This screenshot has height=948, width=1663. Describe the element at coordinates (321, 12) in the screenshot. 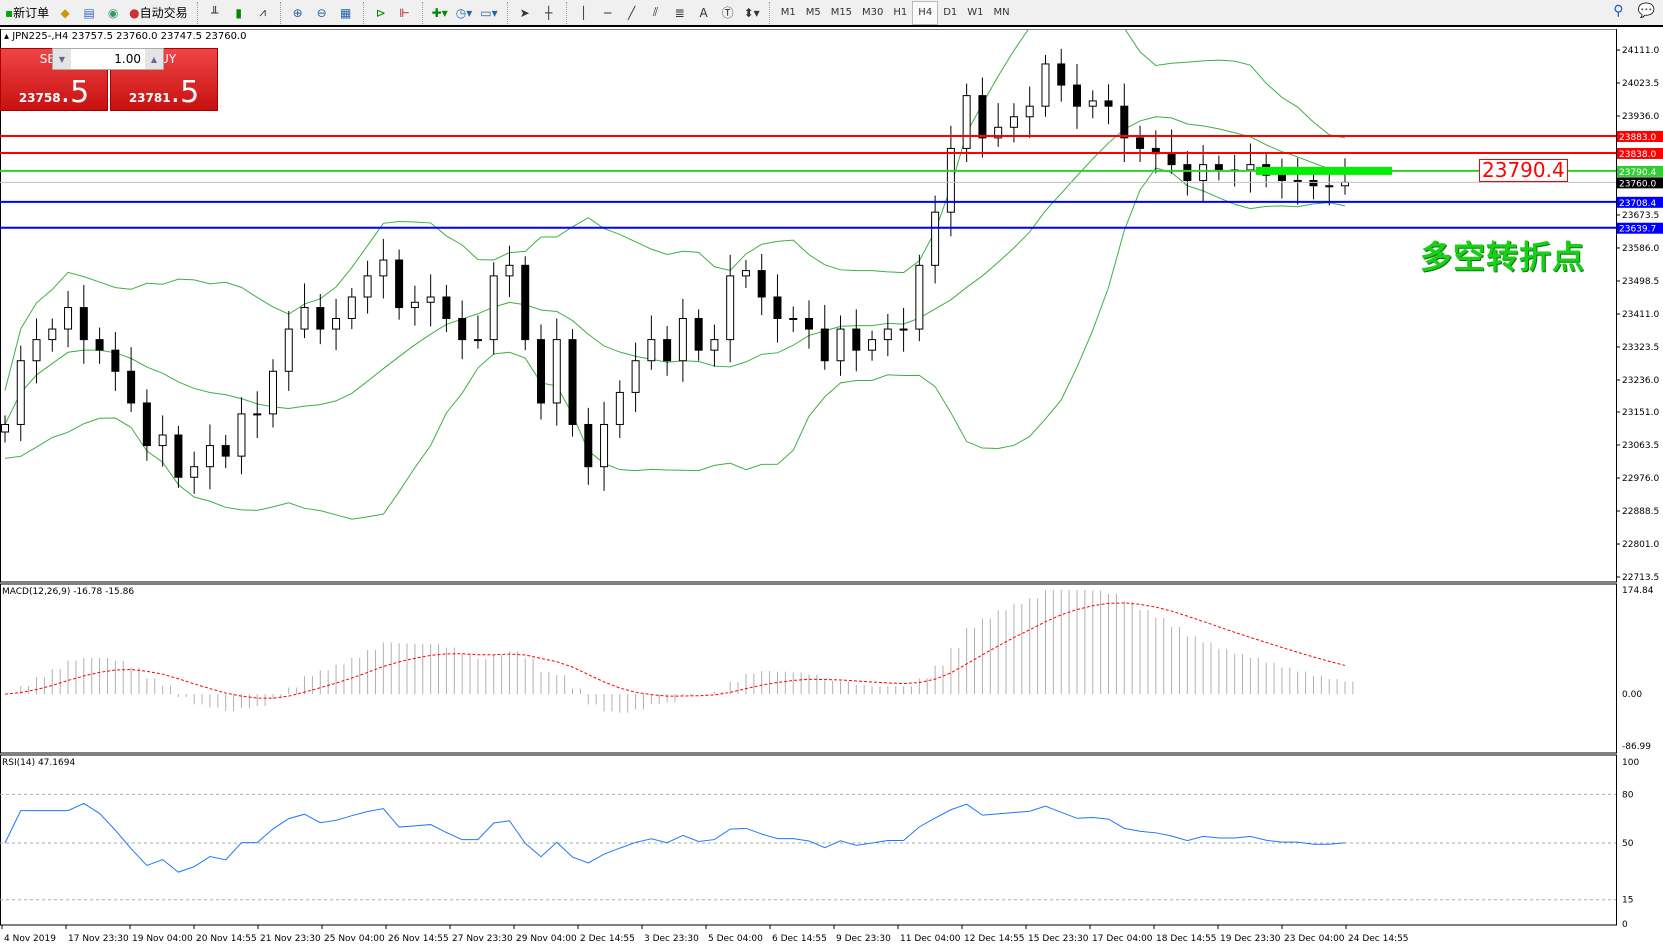

I see `zoom-out-icon: ⊖` at that location.